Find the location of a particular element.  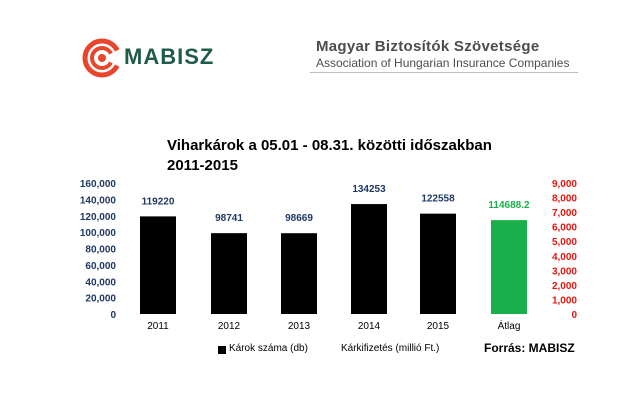

right-axis-tick-label: 1,000 is located at coordinates (564, 300).